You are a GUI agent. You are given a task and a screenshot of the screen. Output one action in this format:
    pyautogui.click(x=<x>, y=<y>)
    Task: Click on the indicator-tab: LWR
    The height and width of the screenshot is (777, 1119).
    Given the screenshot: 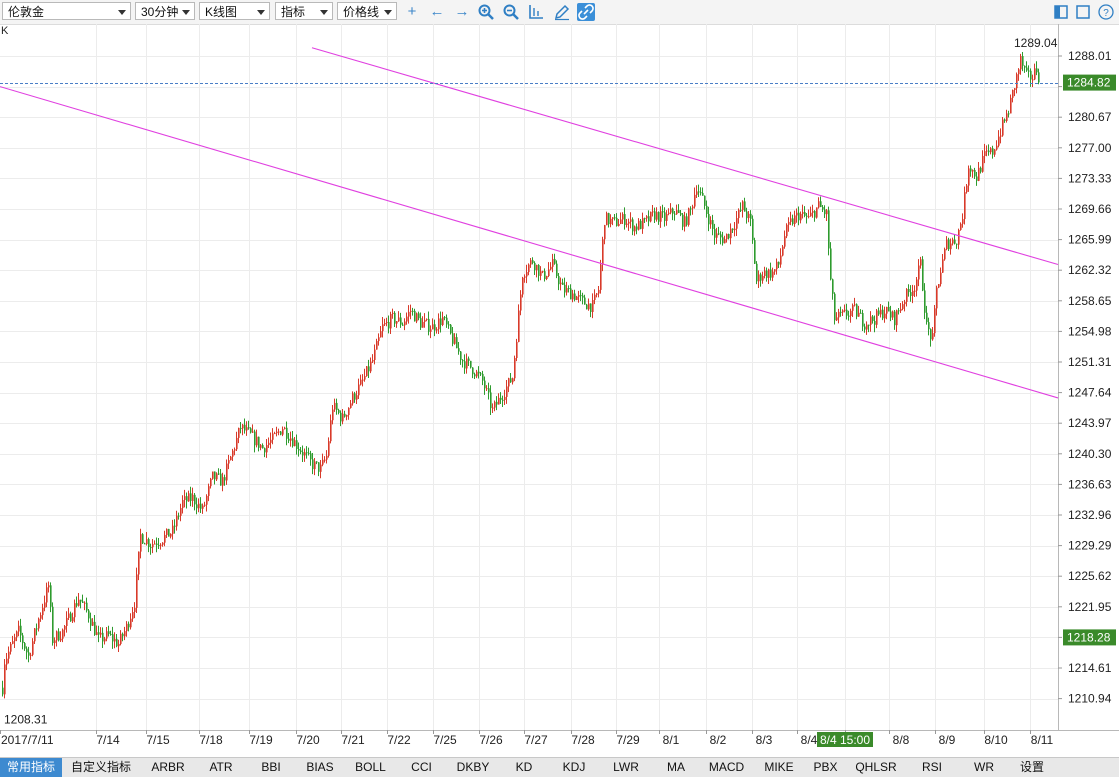 What is the action you would take?
    pyautogui.click(x=626, y=767)
    